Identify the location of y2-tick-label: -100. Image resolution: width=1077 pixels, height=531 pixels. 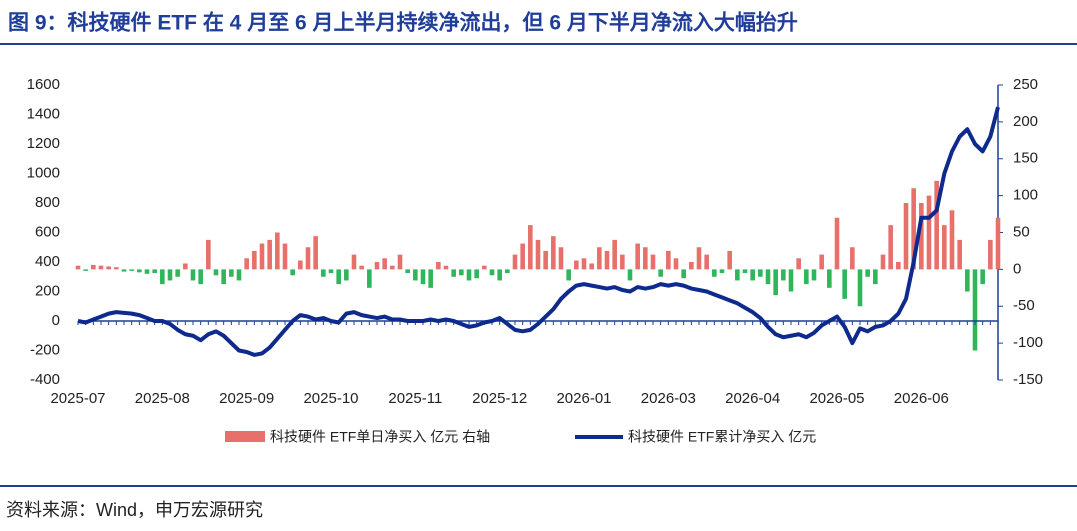
(1028, 342).